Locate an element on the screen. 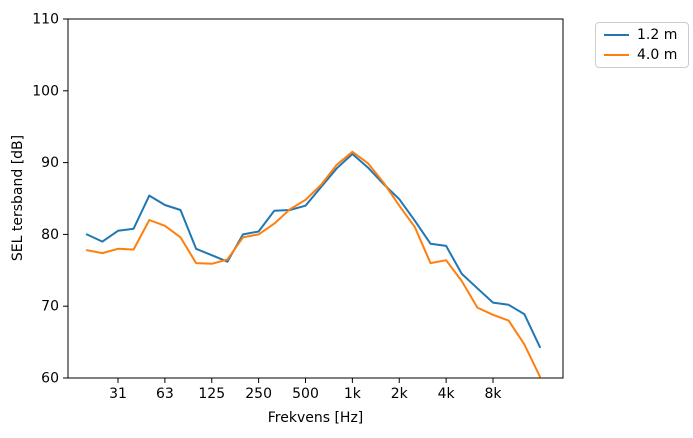 The height and width of the screenshot is (438, 693). x-tick-label: 1k is located at coordinates (353, 394).